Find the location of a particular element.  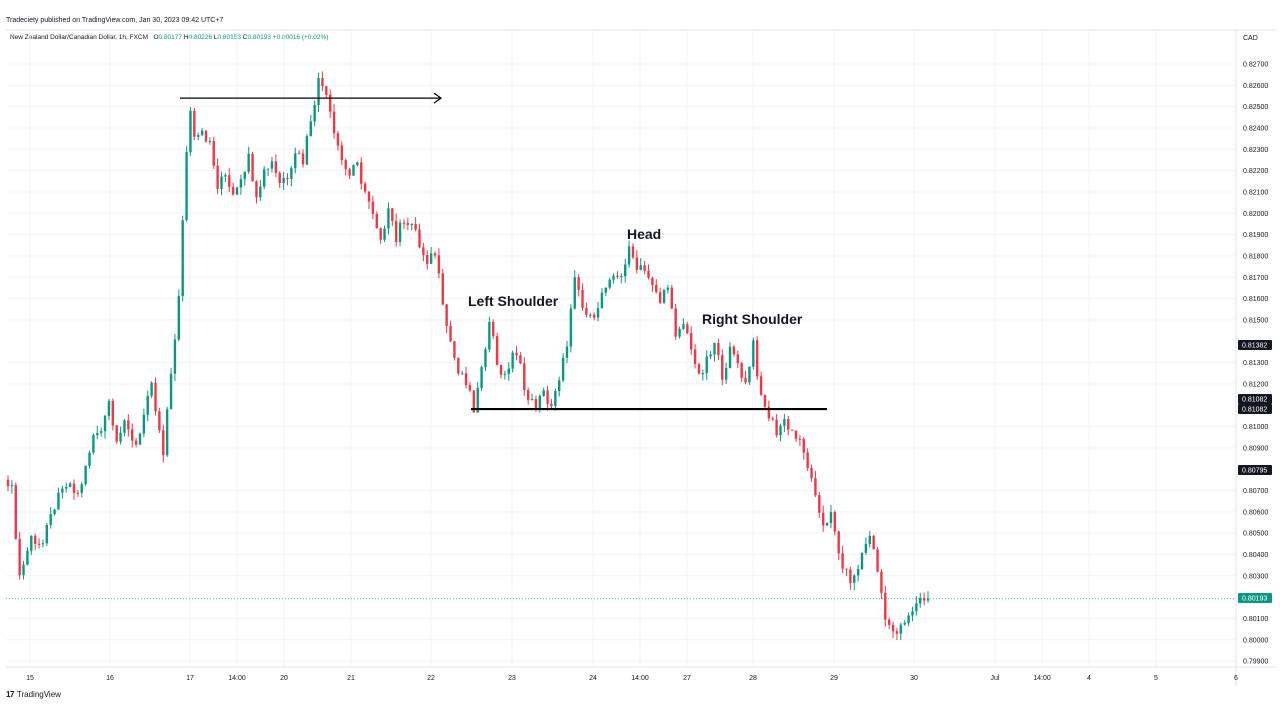

y-tick-label: 0.80900 is located at coordinates (1255, 448).